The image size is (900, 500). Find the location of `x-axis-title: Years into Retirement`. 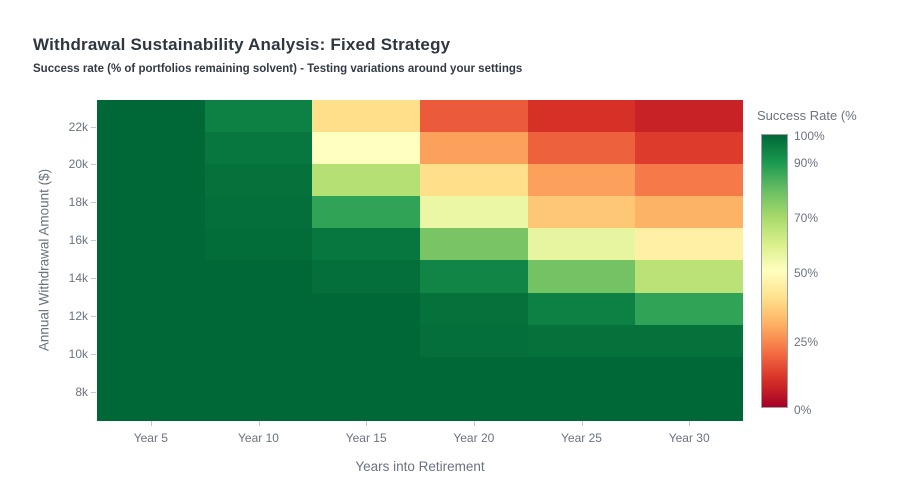

x-axis-title: Years into Retirement is located at coordinates (420, 466).